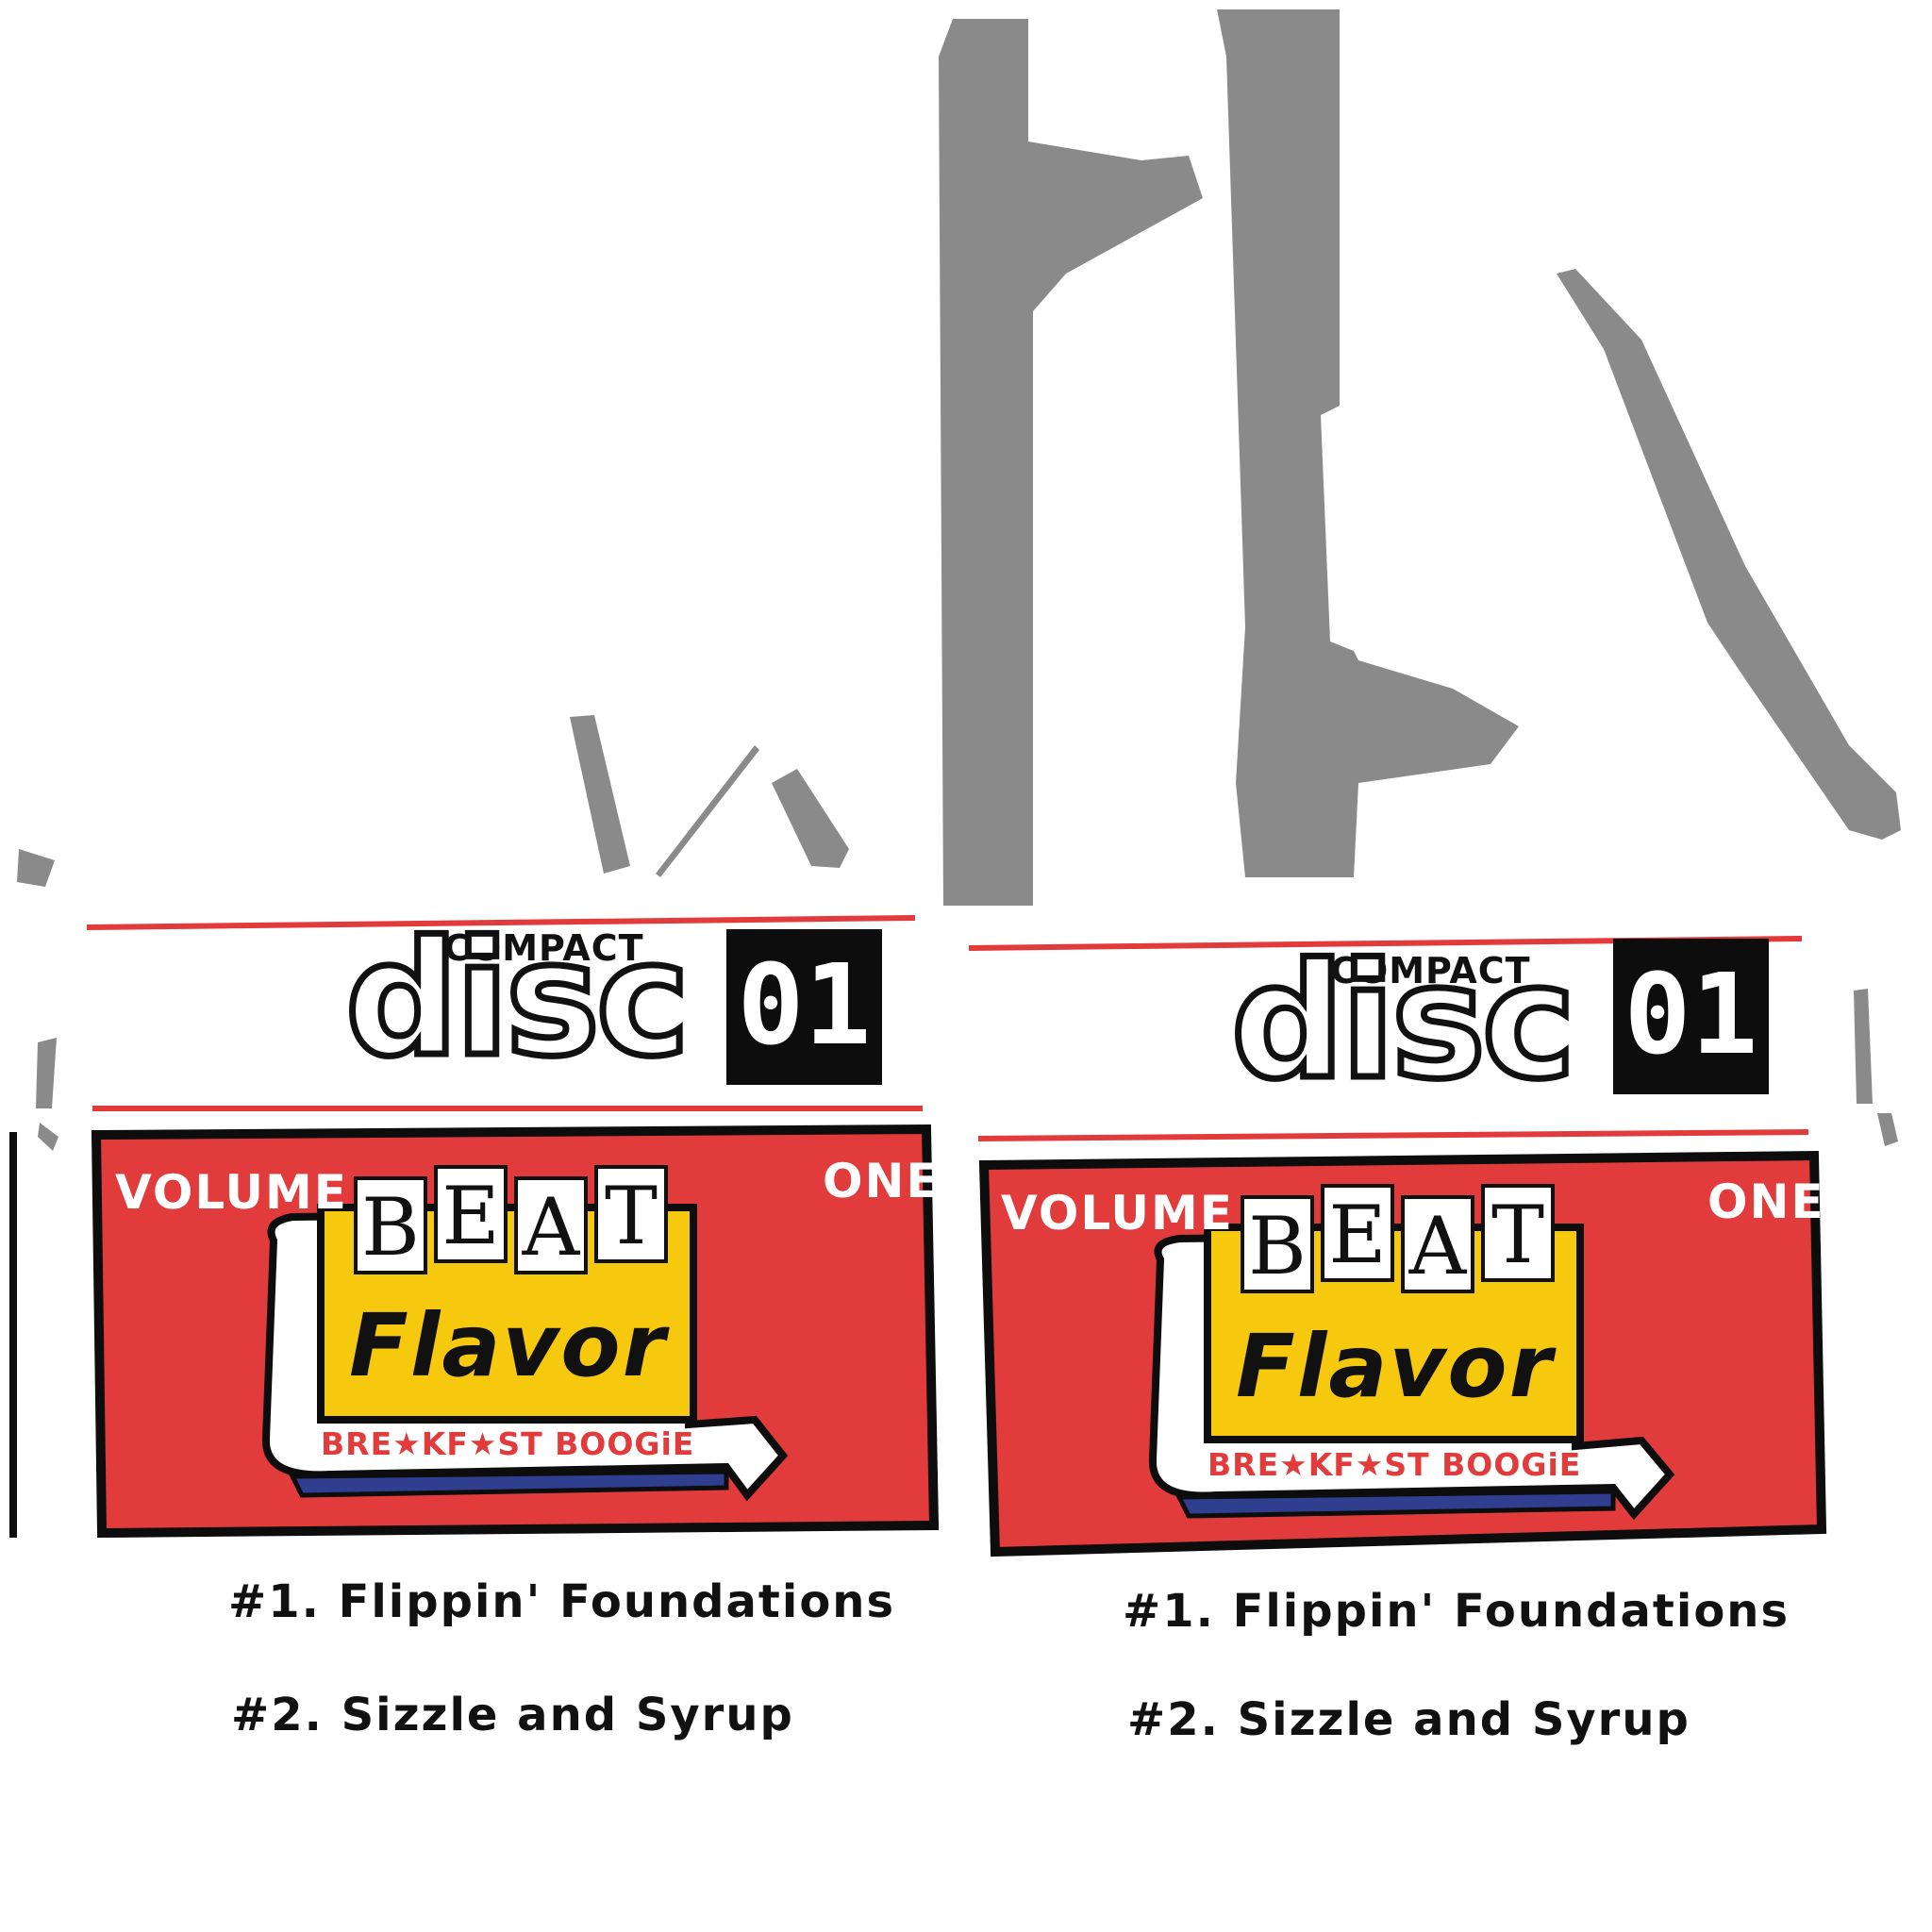  I want to click on gray-pillar-left, so click(1071, 462).